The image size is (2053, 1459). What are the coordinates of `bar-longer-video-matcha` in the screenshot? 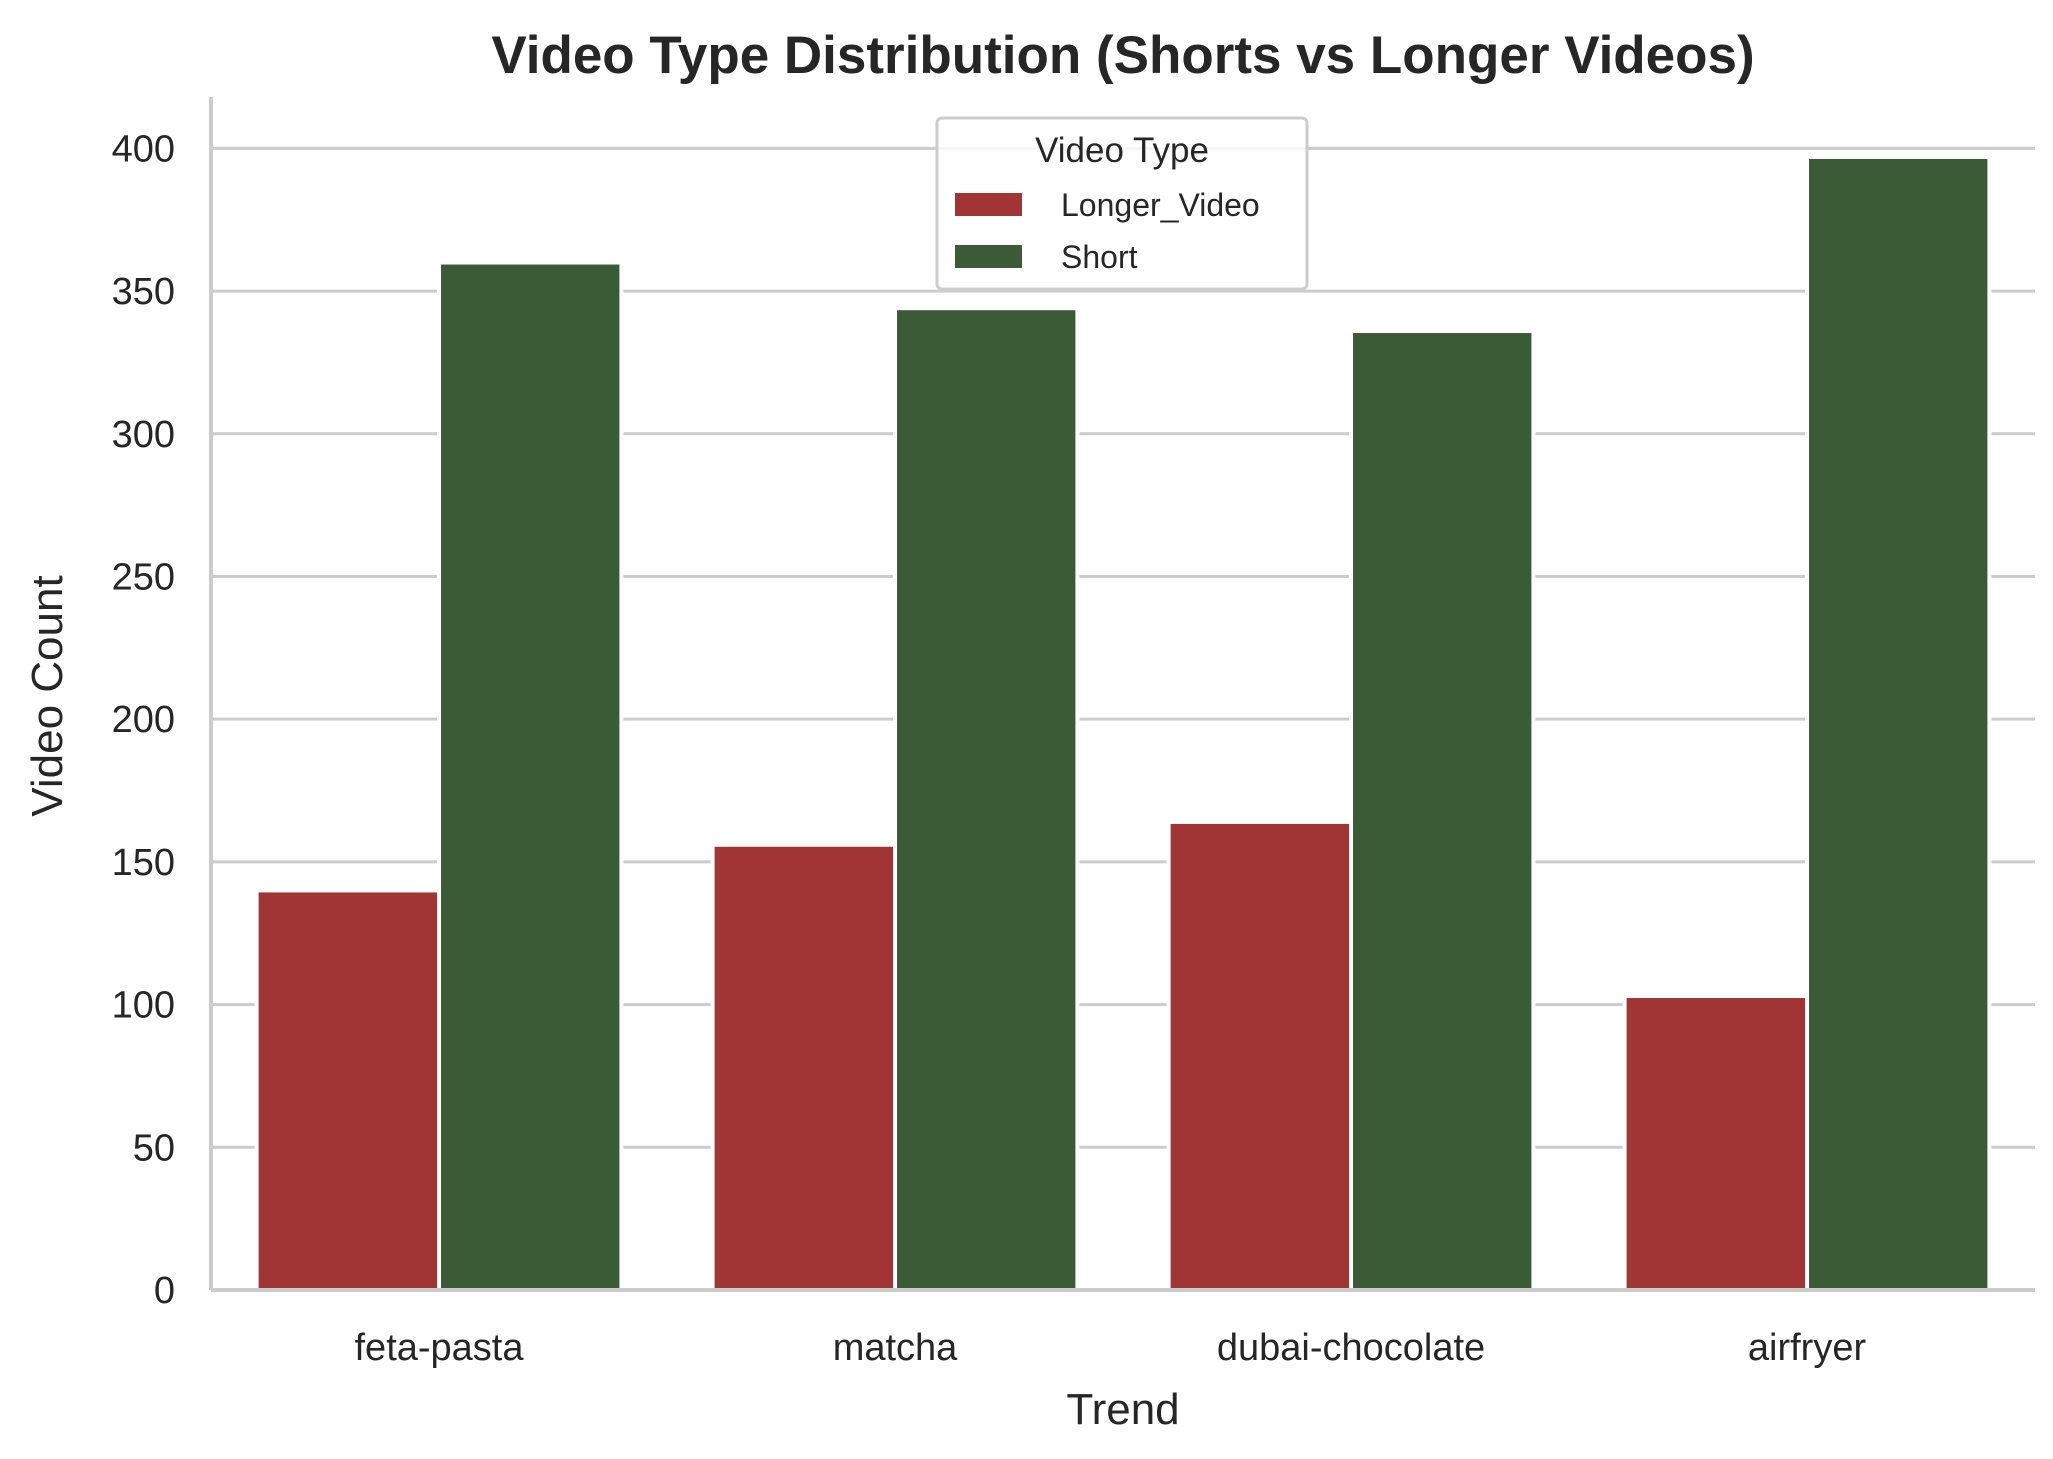 It's located at (803, 1067).